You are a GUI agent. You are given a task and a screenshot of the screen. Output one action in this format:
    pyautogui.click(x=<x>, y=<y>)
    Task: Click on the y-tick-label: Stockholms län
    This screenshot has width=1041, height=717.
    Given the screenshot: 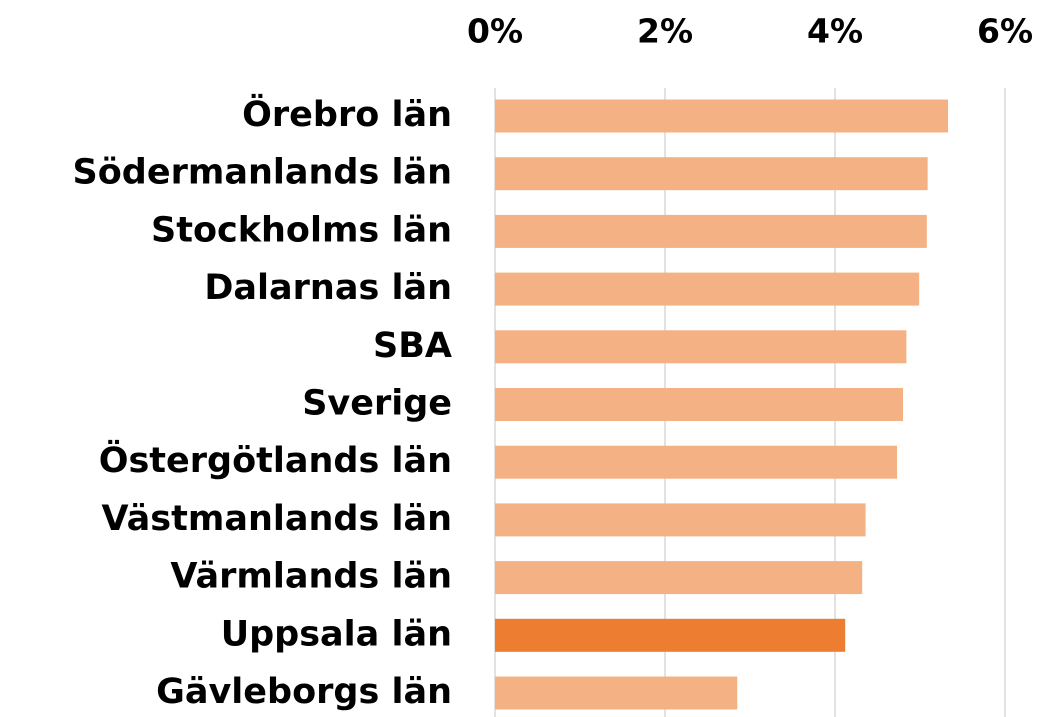 What is the action you would take?
    pyautogui.click(x=301, y=230)
    